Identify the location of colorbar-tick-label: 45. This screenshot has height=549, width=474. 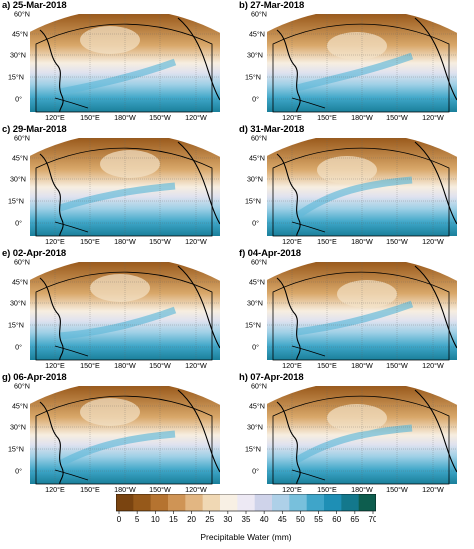
(282, 519).